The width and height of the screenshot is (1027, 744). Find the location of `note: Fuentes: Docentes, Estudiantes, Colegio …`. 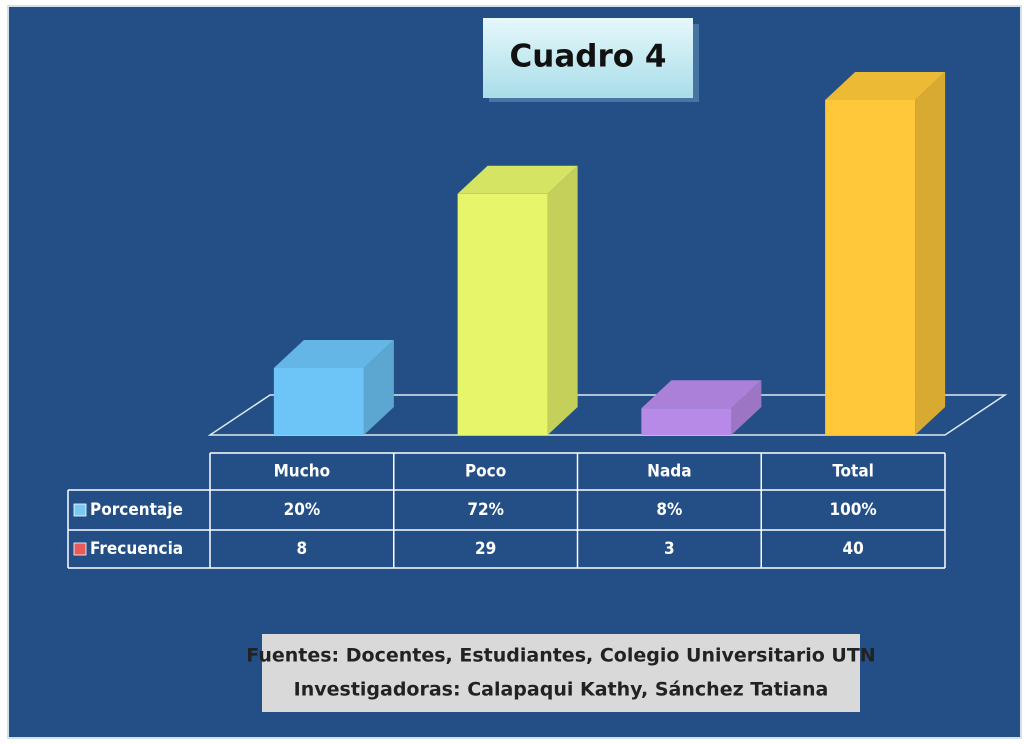

note: Fuentes: Docentes, Estudiantes, Colegio … is located at coordinates (560, 656).